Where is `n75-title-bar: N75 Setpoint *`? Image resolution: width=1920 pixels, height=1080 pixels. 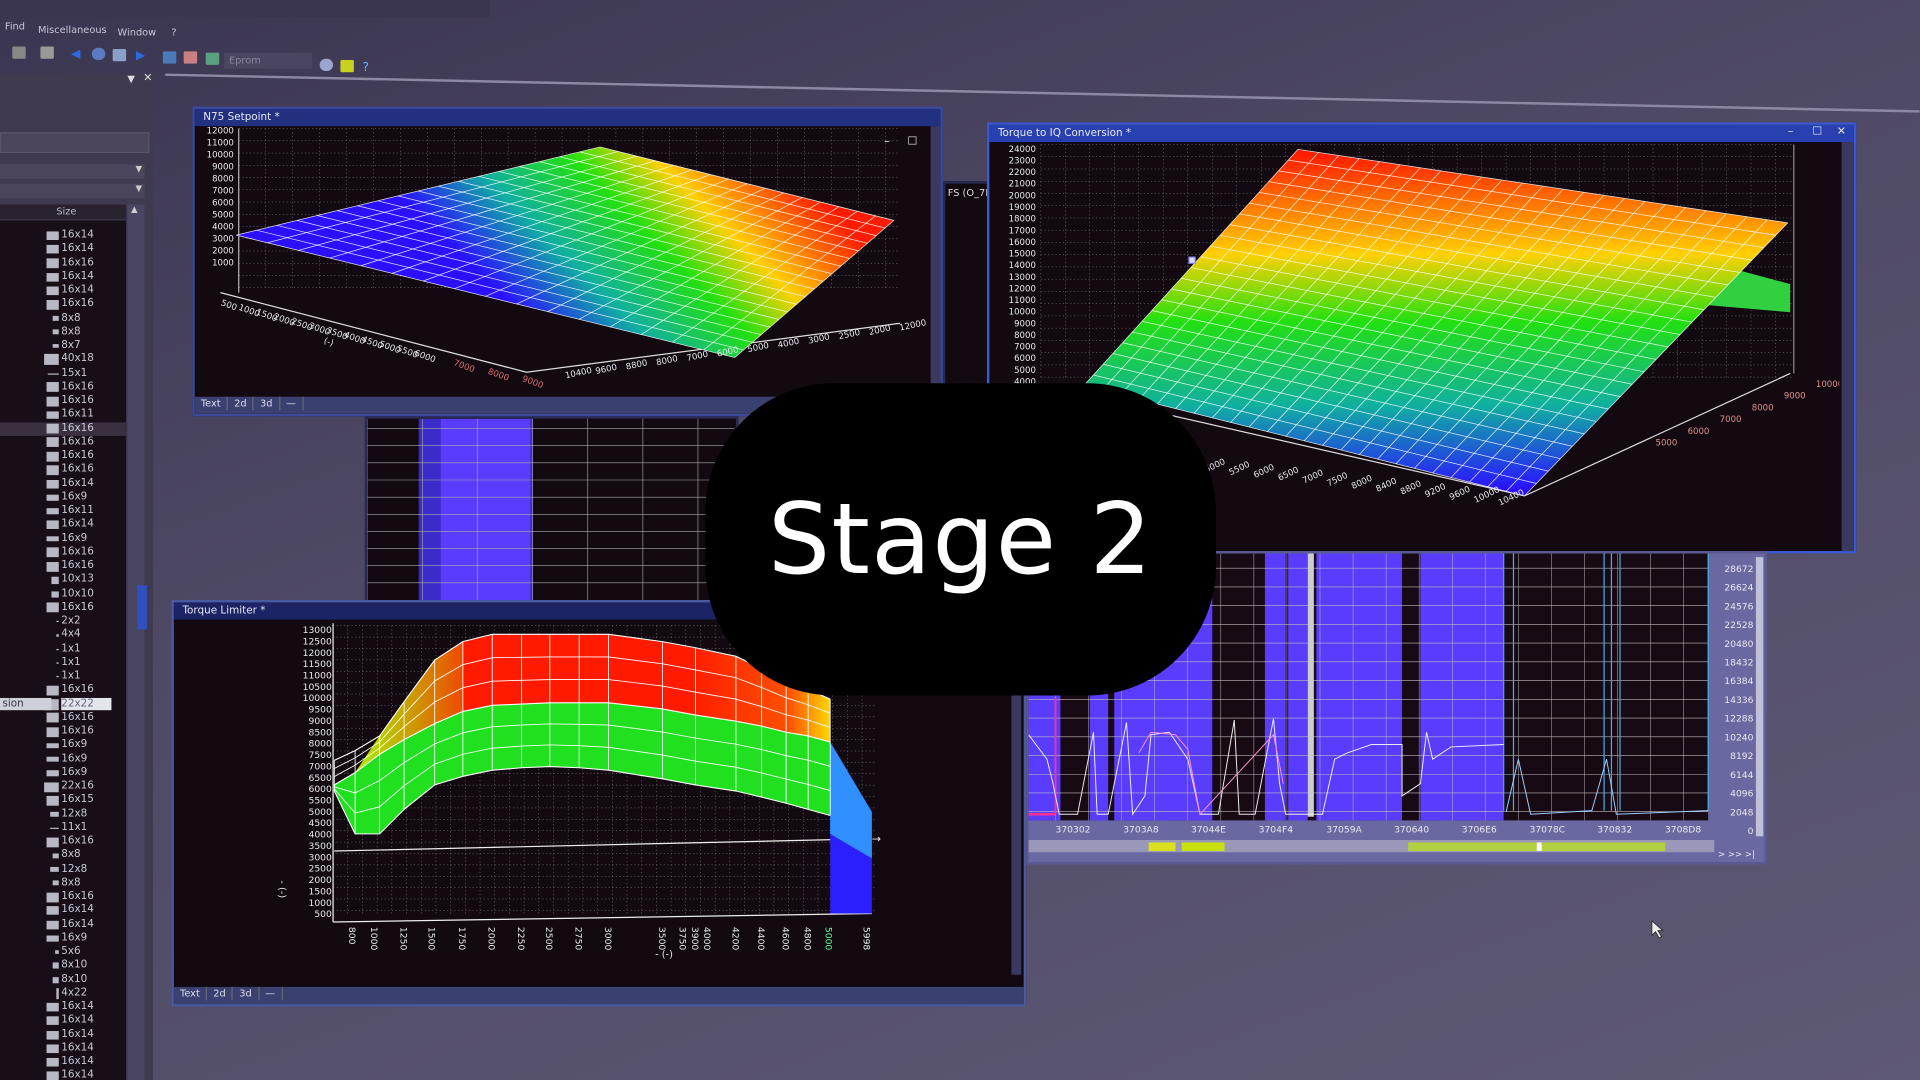 n75-title-bar: N75 Setpoint * is located at coordinates (567, 117).